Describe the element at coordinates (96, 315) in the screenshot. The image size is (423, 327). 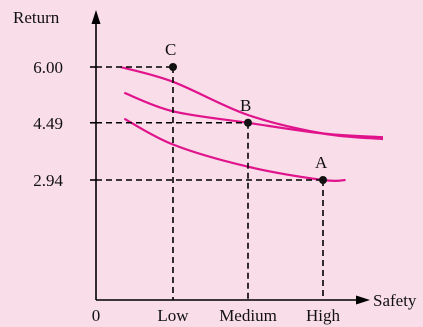
I see `origin-label: 0` at that location.